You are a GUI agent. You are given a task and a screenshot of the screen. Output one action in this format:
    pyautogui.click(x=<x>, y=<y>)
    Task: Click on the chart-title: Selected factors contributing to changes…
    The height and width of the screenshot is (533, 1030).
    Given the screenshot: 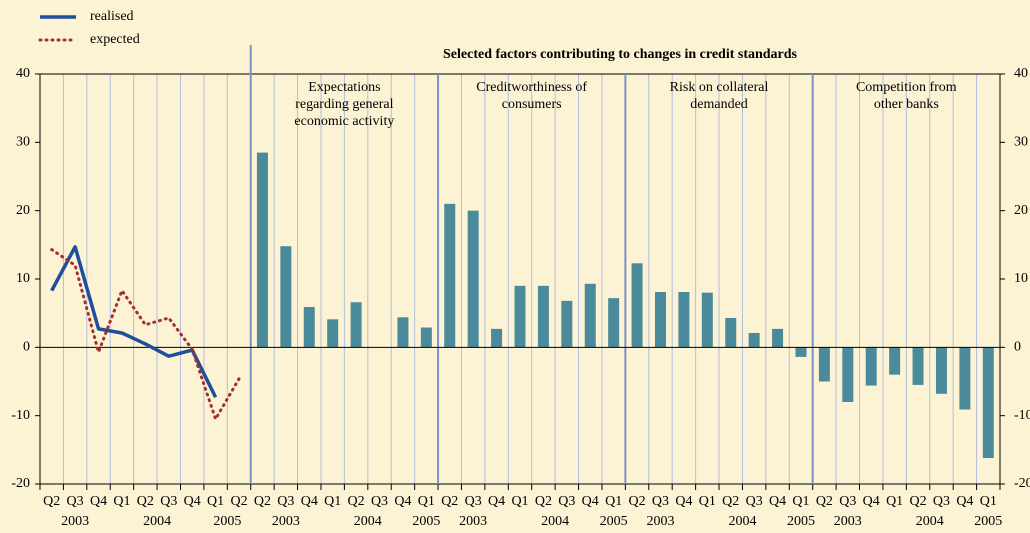 What is the action you would take?
    pyautogui.click(x=620, y=54)
    